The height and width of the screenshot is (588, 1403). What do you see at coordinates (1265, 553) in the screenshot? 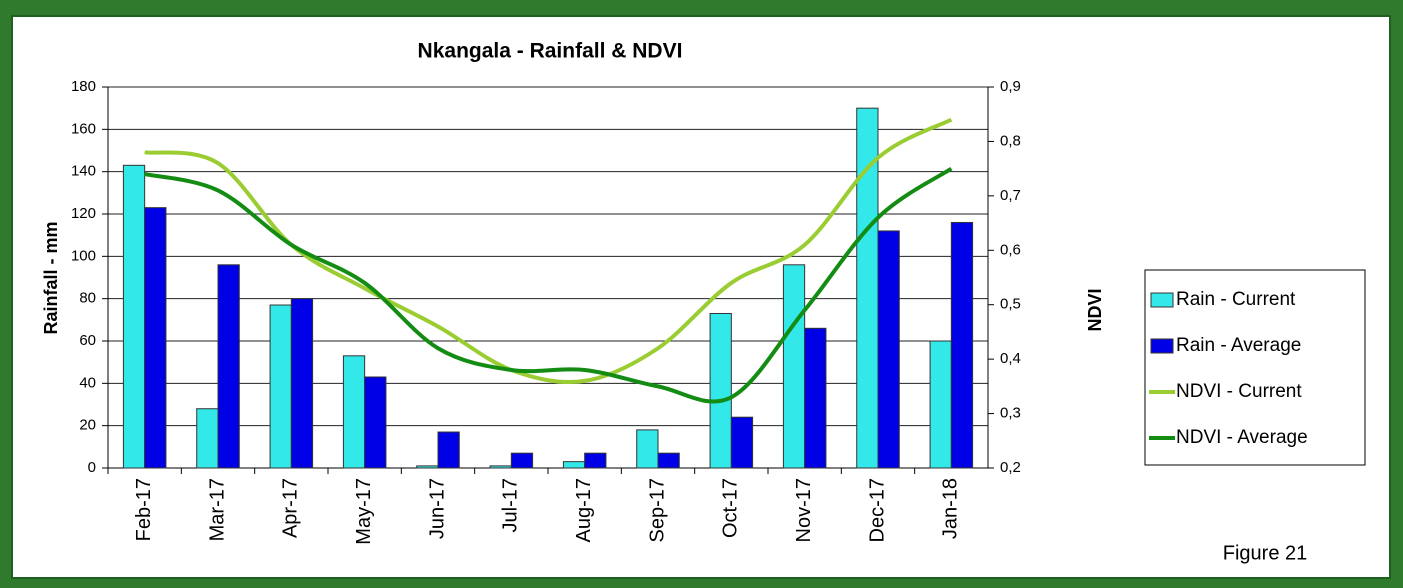
I see `caption: Figure 21` at bounding box center [1265, 553].